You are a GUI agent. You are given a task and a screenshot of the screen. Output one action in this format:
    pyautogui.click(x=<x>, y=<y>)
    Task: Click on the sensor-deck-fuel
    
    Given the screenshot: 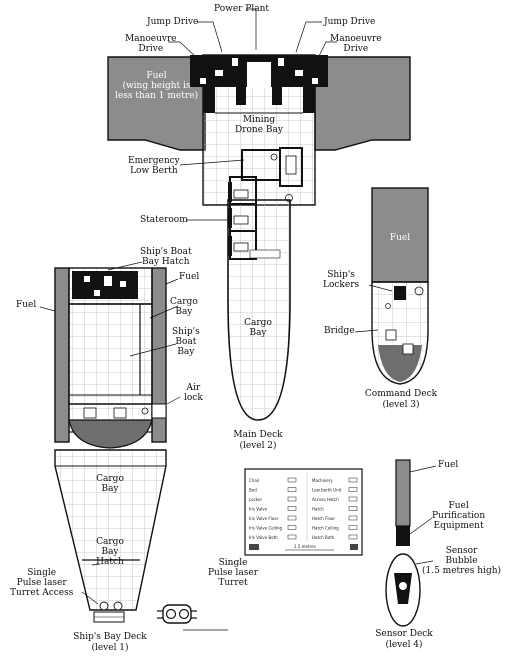 What is the action you would take?
    pyautogui.click(x=403, y=493)
    